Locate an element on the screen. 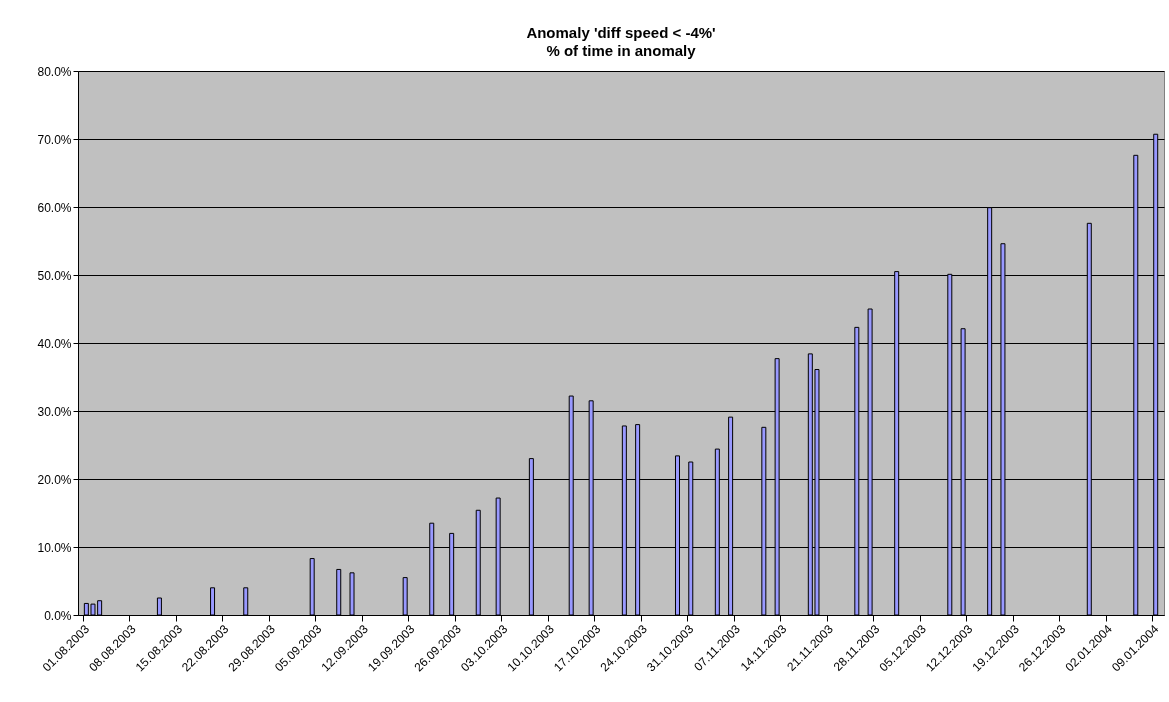 The width and height of the screenshot is (1169, 702). y-tick-label: 60.0% is located at coordinates (54, 207).